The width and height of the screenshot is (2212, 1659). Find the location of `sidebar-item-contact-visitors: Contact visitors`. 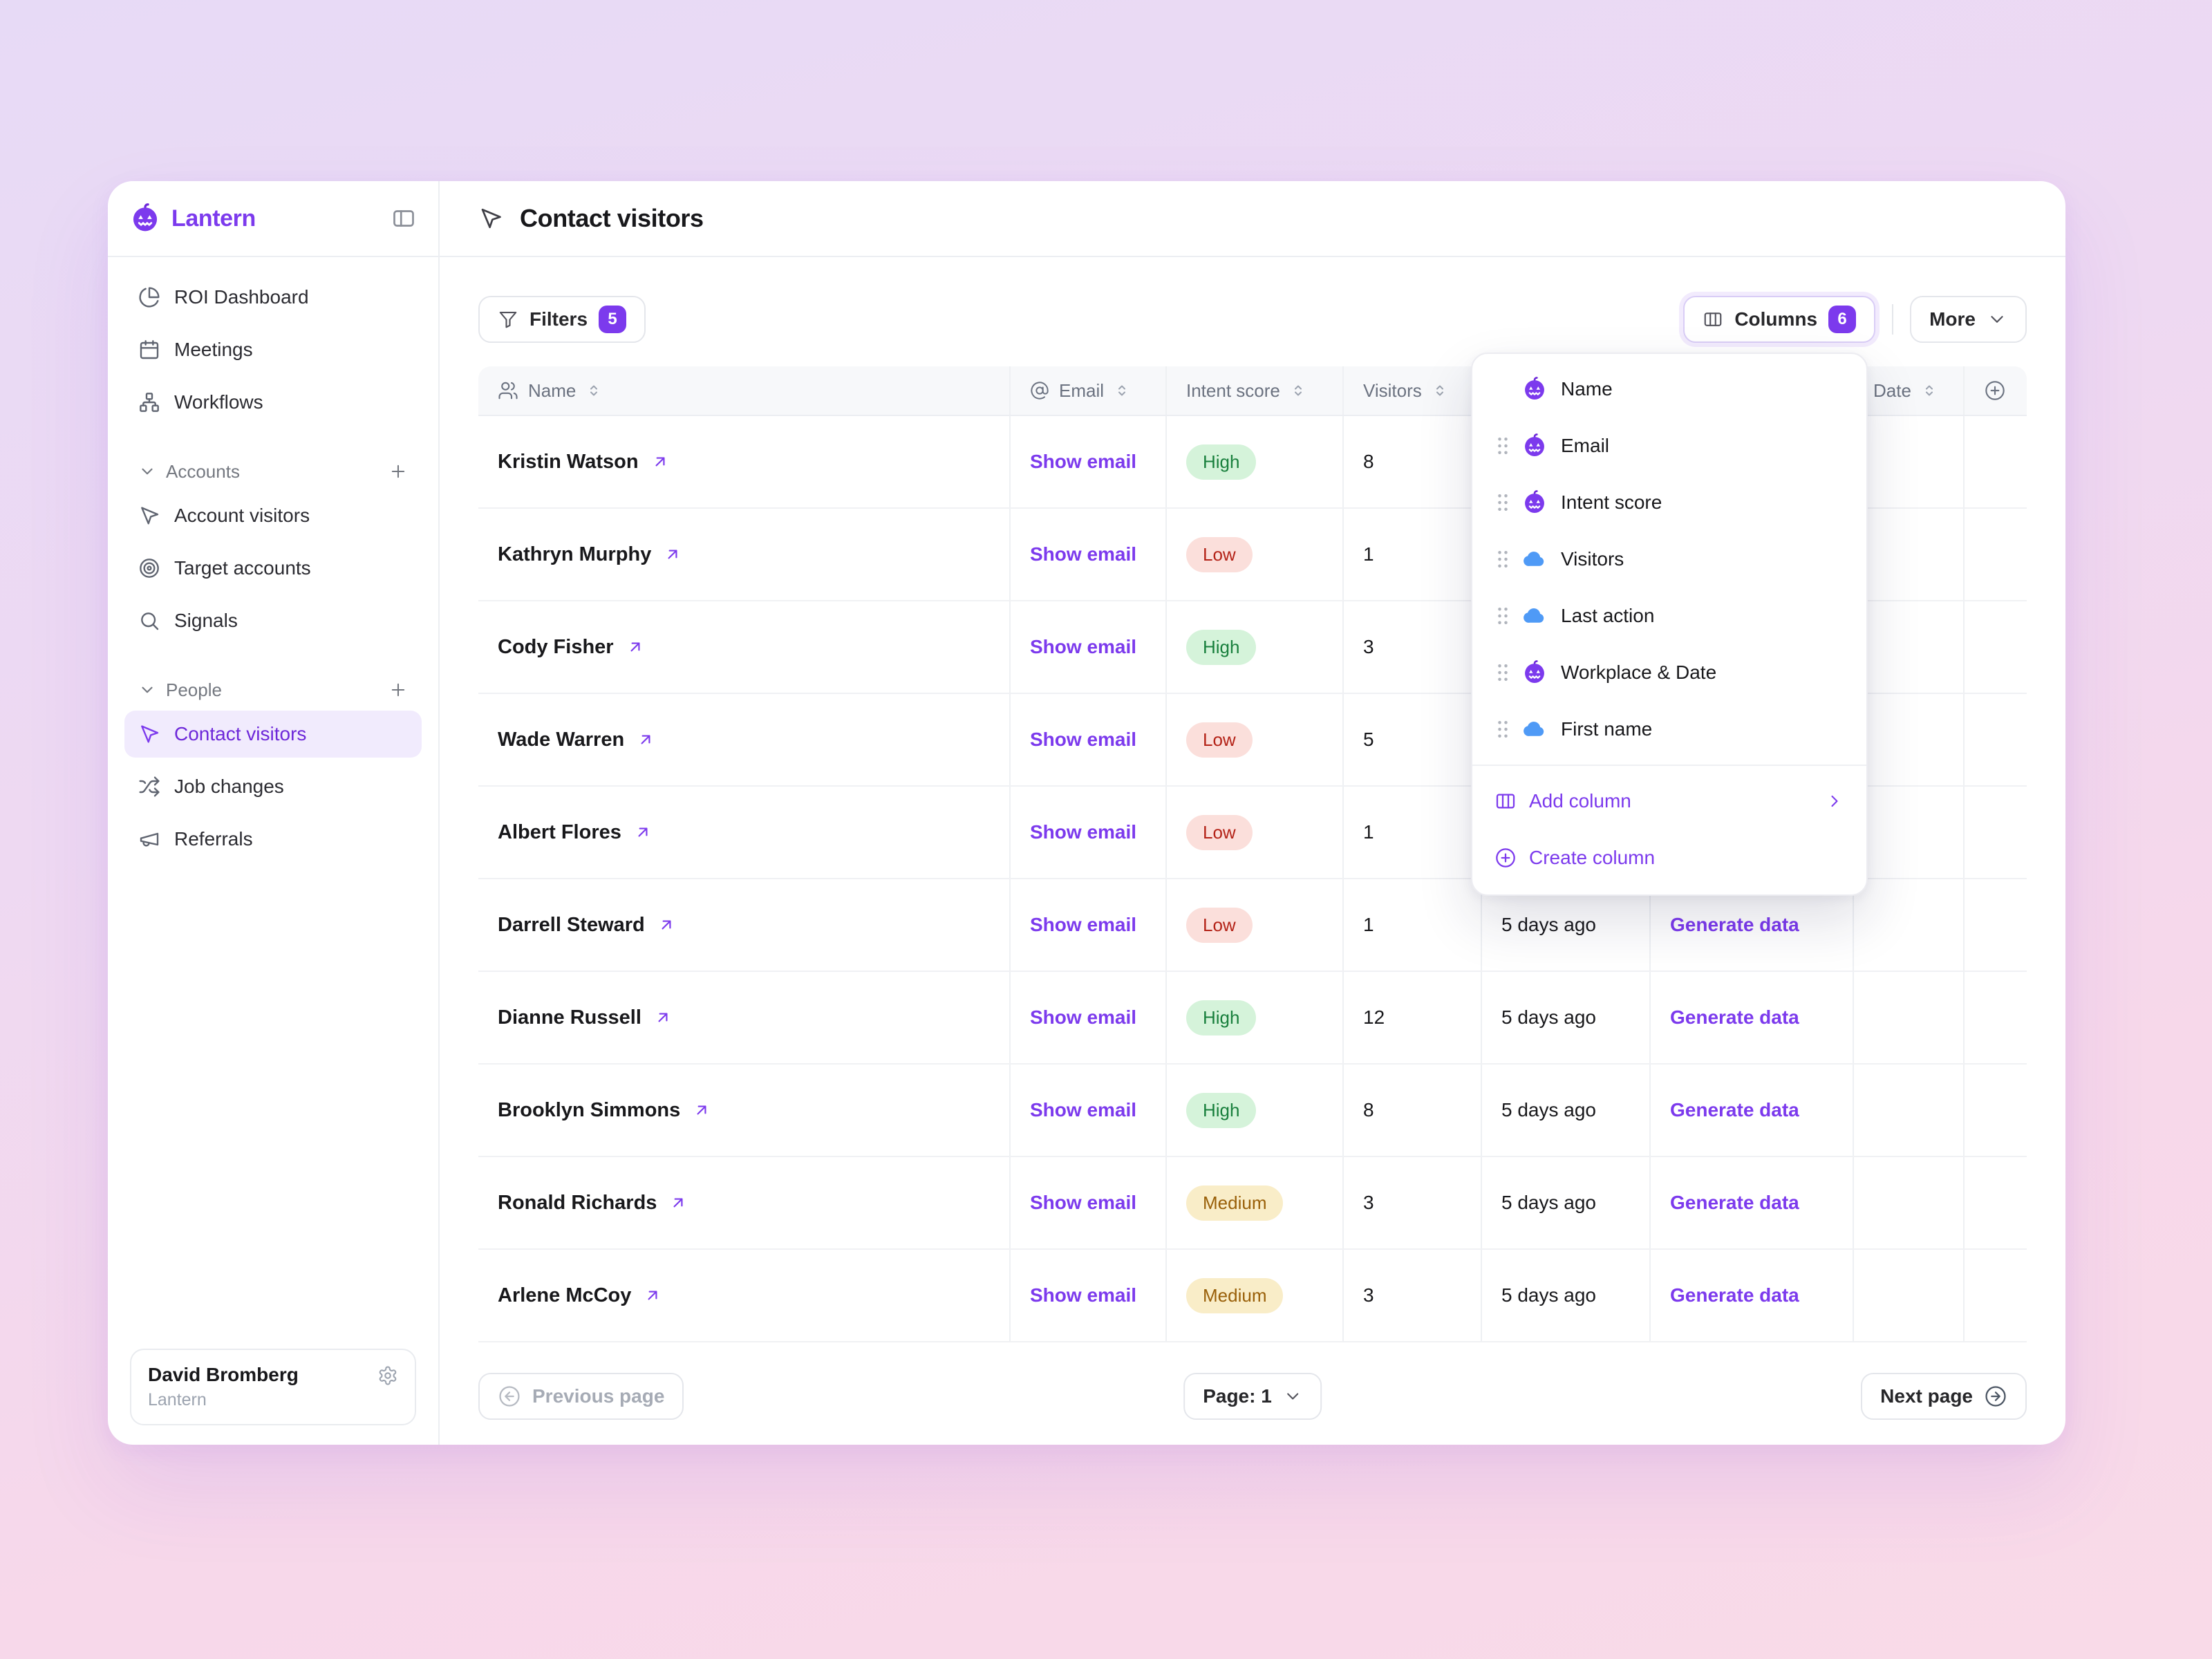

sidebar-item-contact-visitors: Contact visitors is located at coordinates (273, 735).